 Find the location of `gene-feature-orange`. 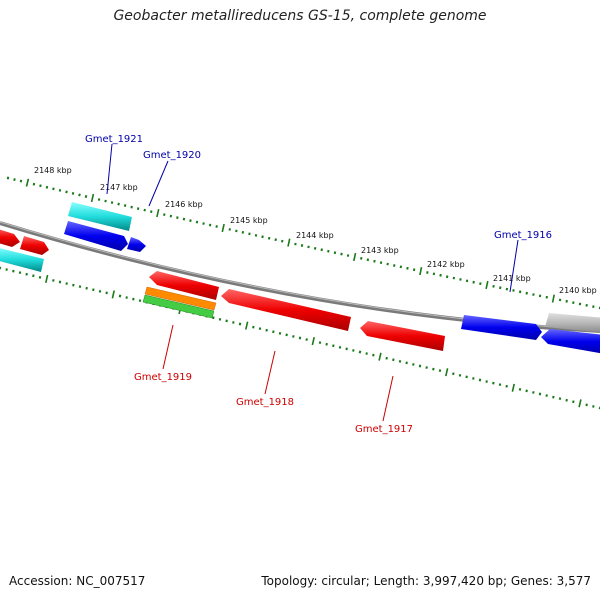

gene-feature-orange is located at coordinates (180, 298).